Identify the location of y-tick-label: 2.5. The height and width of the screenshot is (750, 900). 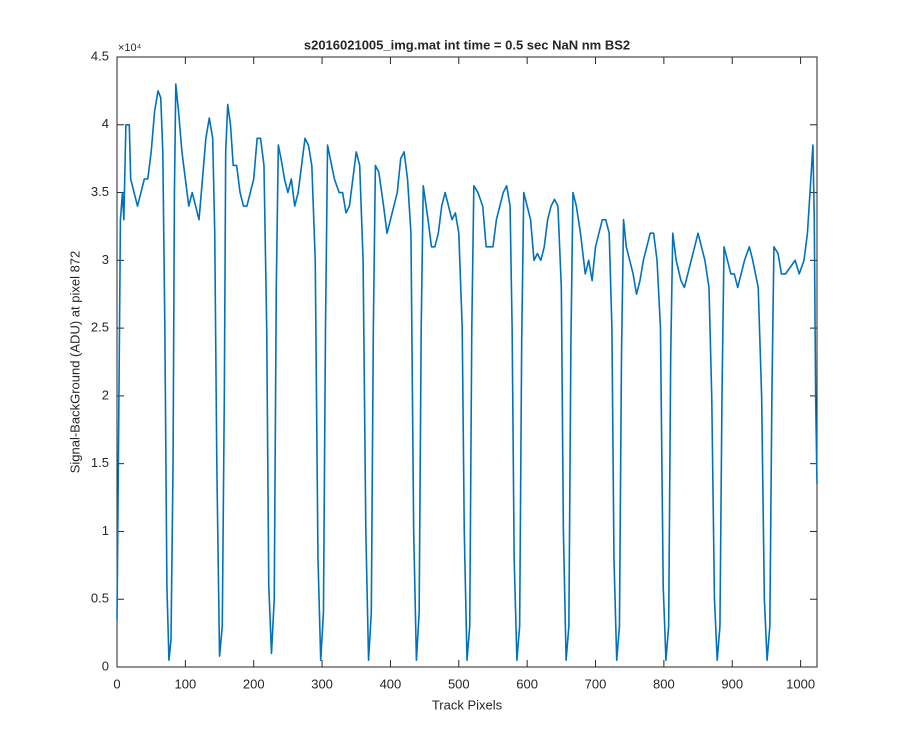
(100, 327).